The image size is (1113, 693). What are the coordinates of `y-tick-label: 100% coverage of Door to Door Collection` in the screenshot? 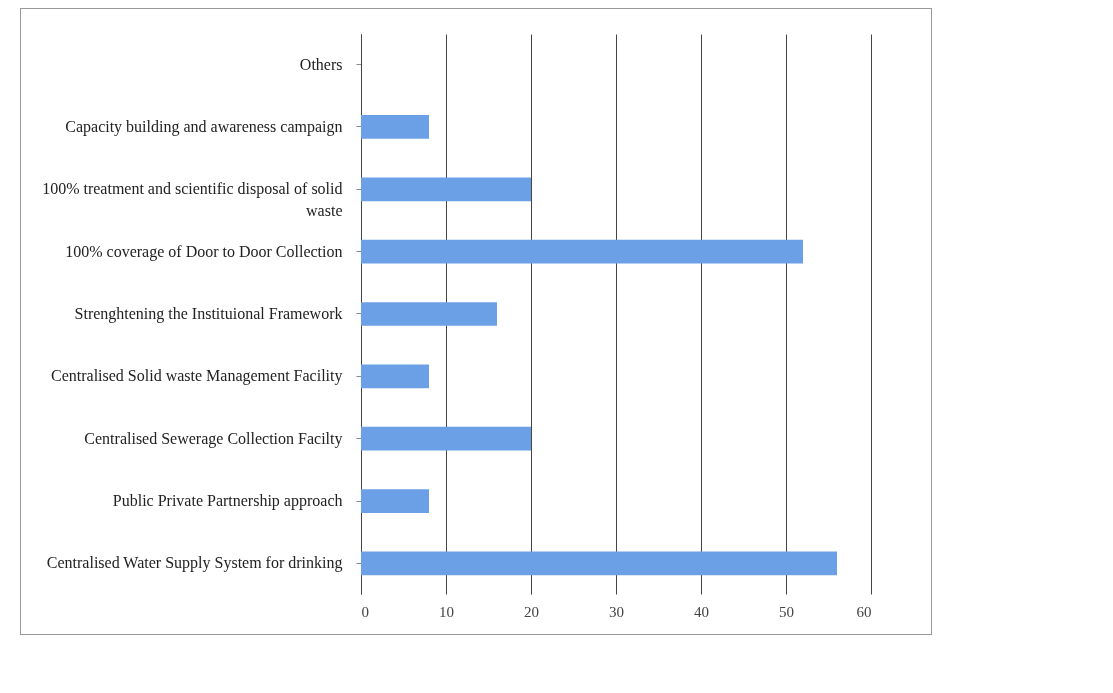 It's located at (204, 251).